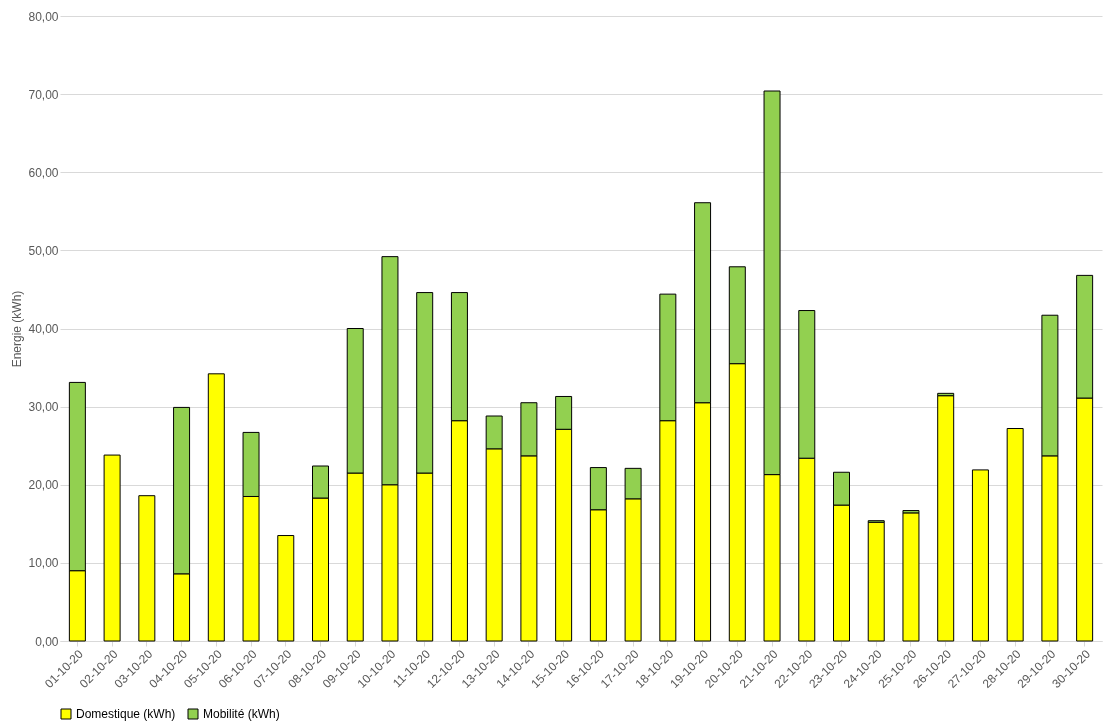 This screenshot has width=1117, height=726. I want to click on y-tick-label: 80,00, so click(43, 16).